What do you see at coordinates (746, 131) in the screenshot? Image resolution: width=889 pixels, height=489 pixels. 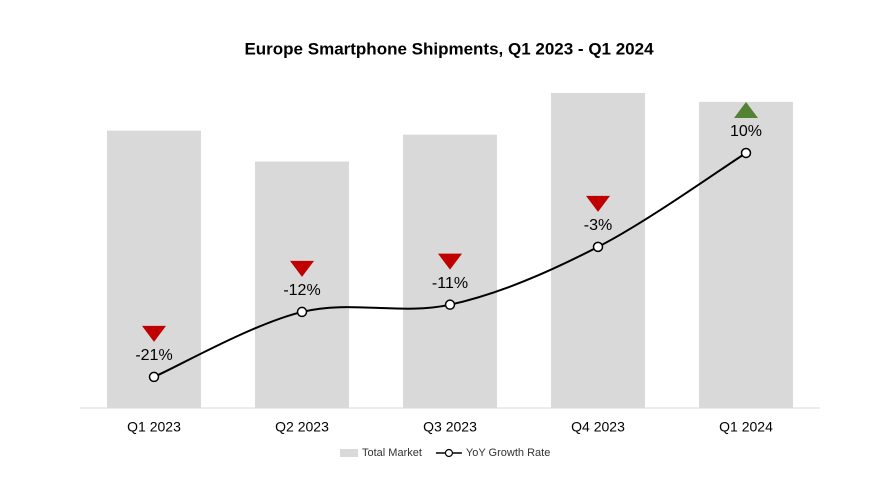 I see `value-label: 10%` at bounding box center [746, 131].